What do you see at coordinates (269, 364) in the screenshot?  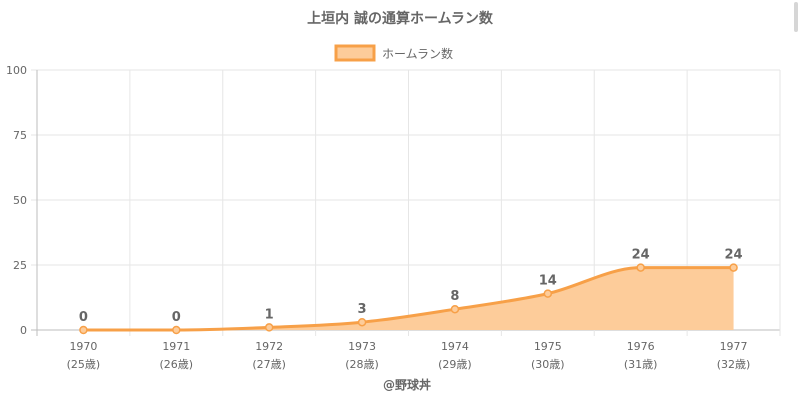 I see `x-tick-sublabel: (27歳)` at bounding box center [269, 364].